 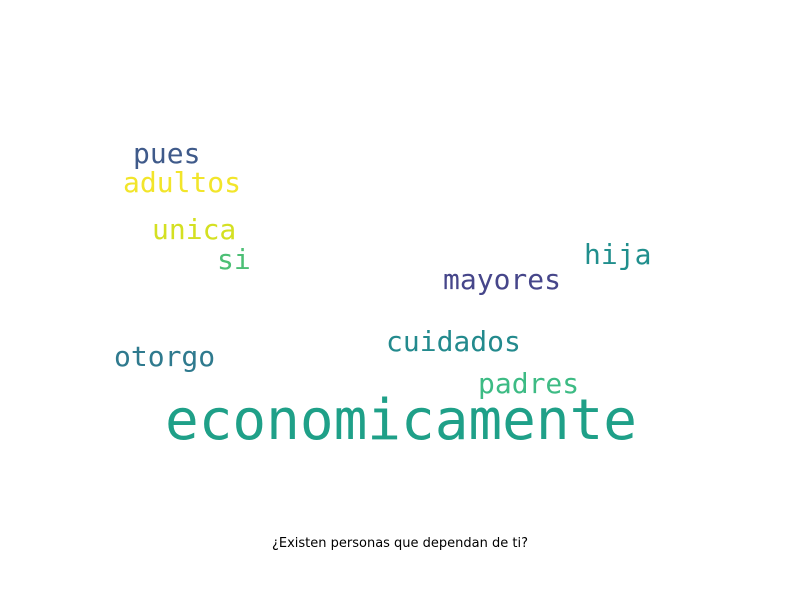 I want to click on caption: ¿Existen personas que dependan de ti?, so click(x=400, y=543).